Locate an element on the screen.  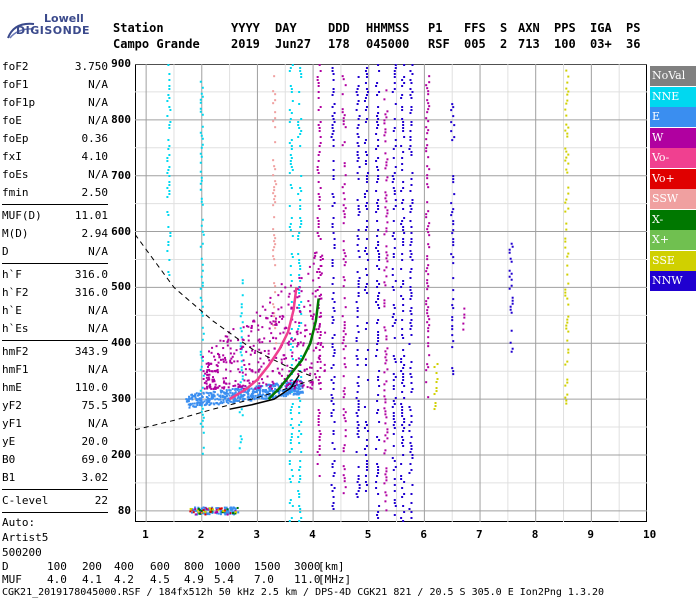
header-row1-cell: DAY is located at coordinates (286, 28).